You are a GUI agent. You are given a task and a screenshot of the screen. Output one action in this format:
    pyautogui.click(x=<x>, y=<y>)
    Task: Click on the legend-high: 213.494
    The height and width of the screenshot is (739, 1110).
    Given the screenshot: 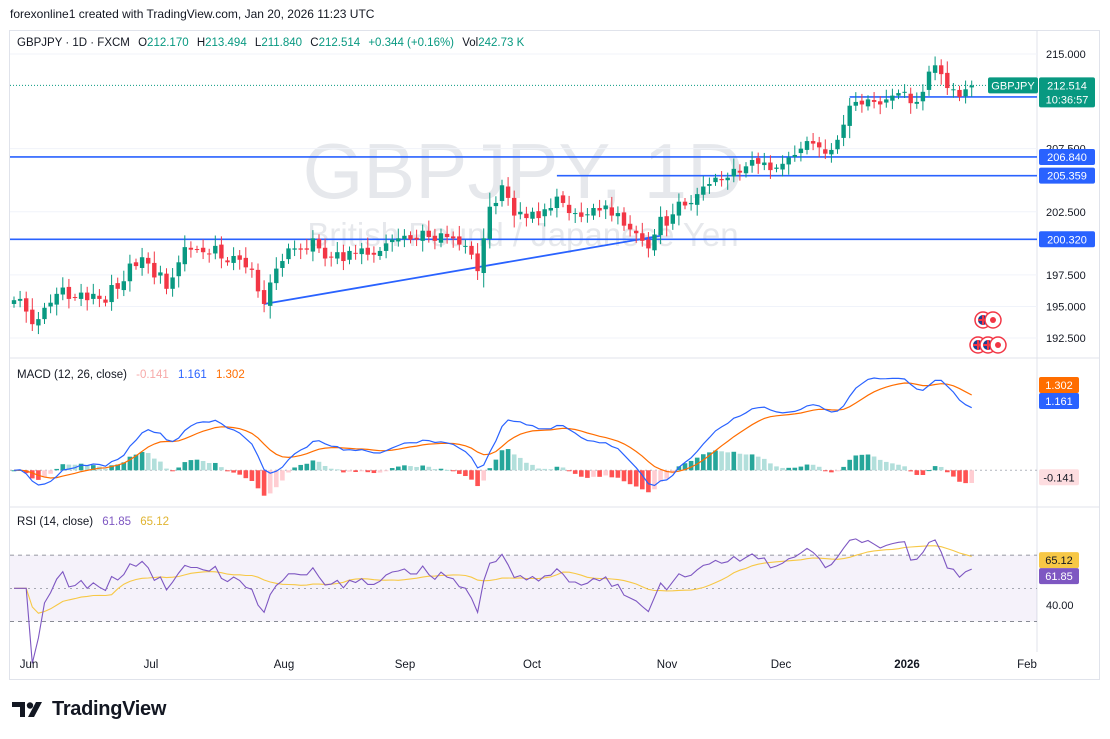 What is the action you would take?
    pyautogui.click(x=226, y=43)
    